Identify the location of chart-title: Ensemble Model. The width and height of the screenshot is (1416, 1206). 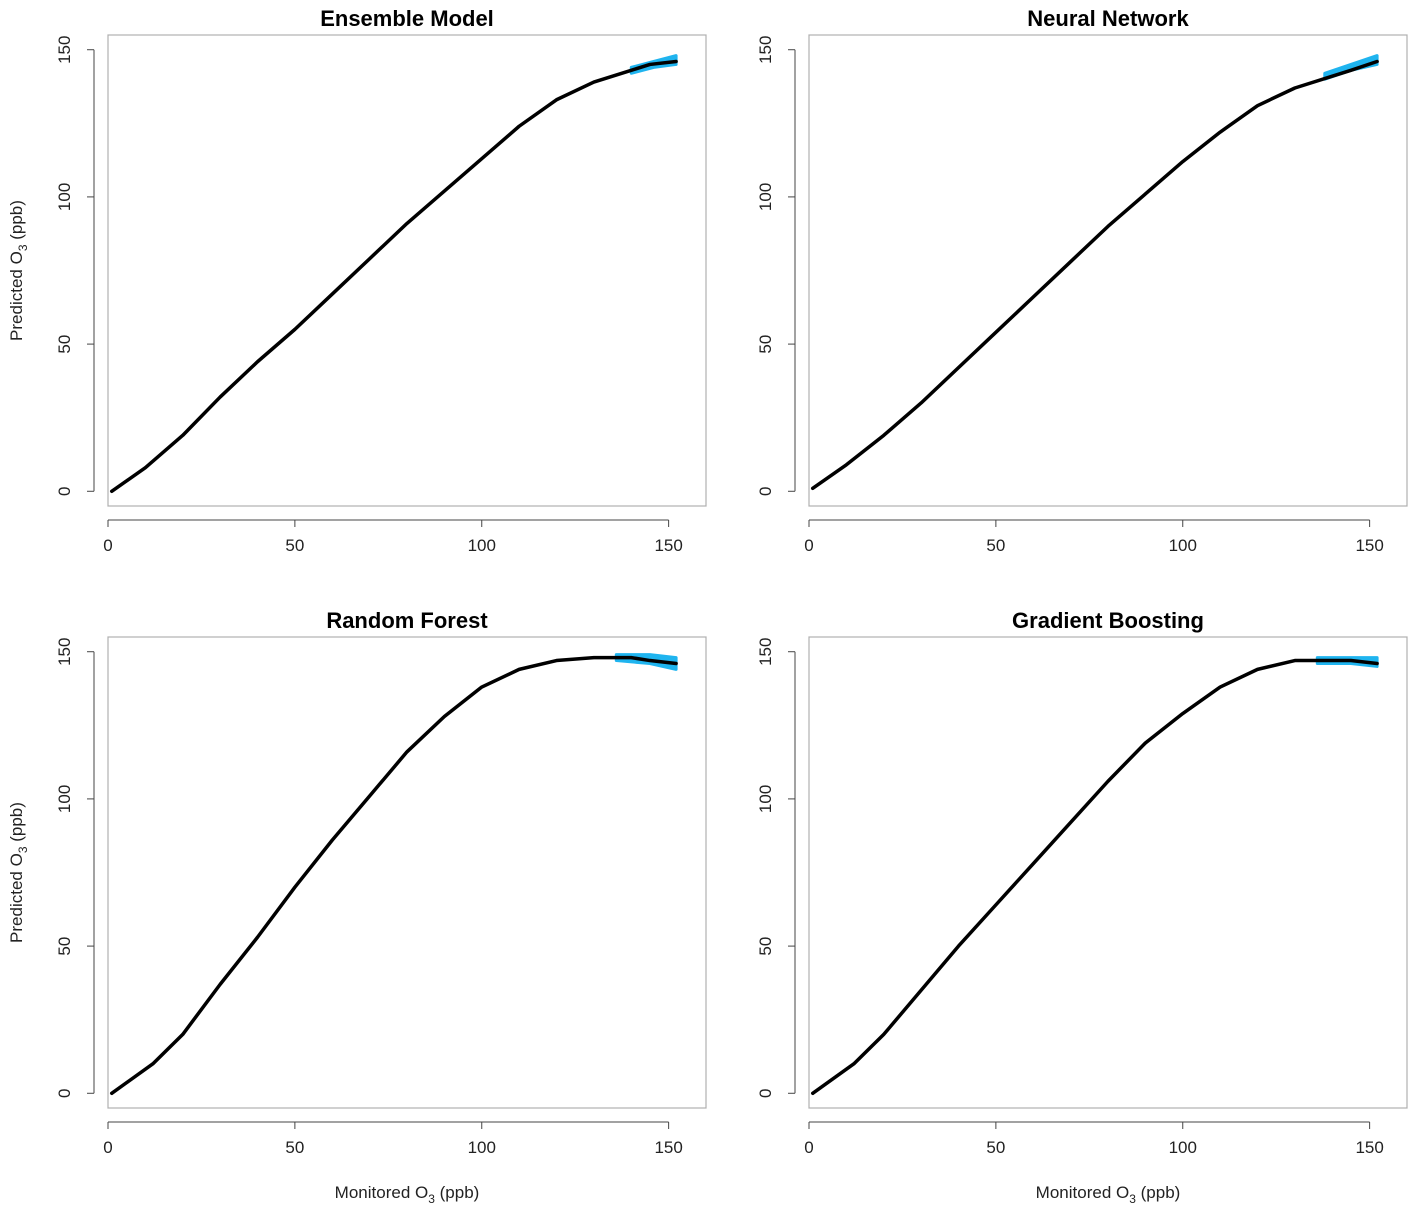
(407, 18).